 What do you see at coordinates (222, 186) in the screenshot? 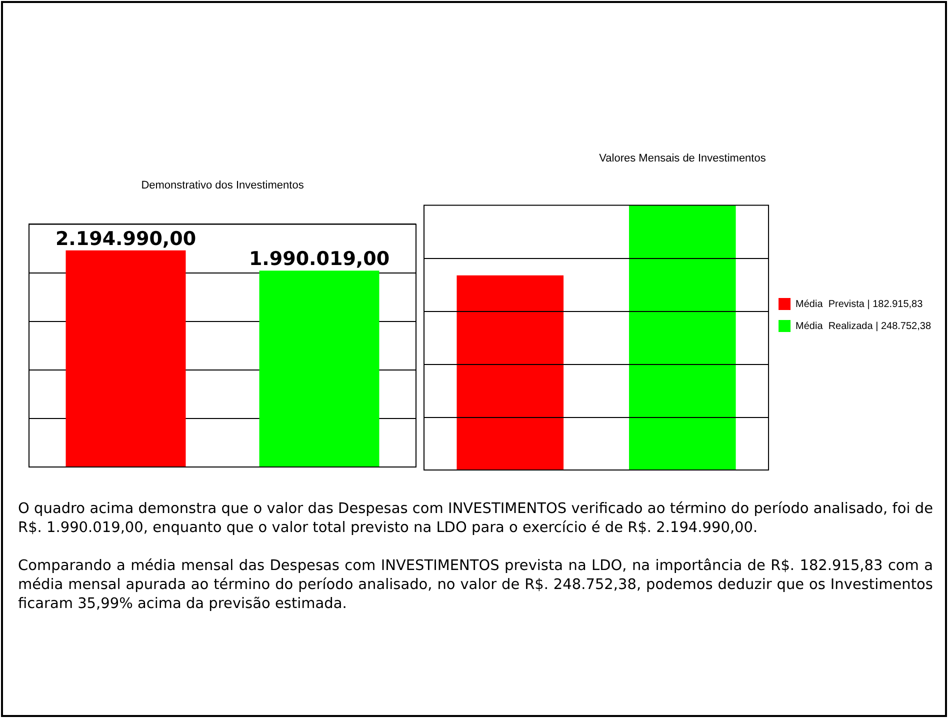
I see `chart-title: Demonstrativo dos Investimentos` at bounding box center [222, 186].